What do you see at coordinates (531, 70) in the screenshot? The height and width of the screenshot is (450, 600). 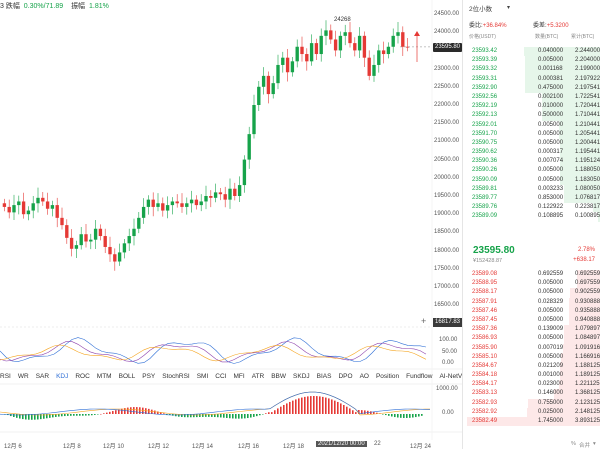 I see `orderbook-row: 23593.32 0.001168 2.199000` at bounding box center [531, 70].